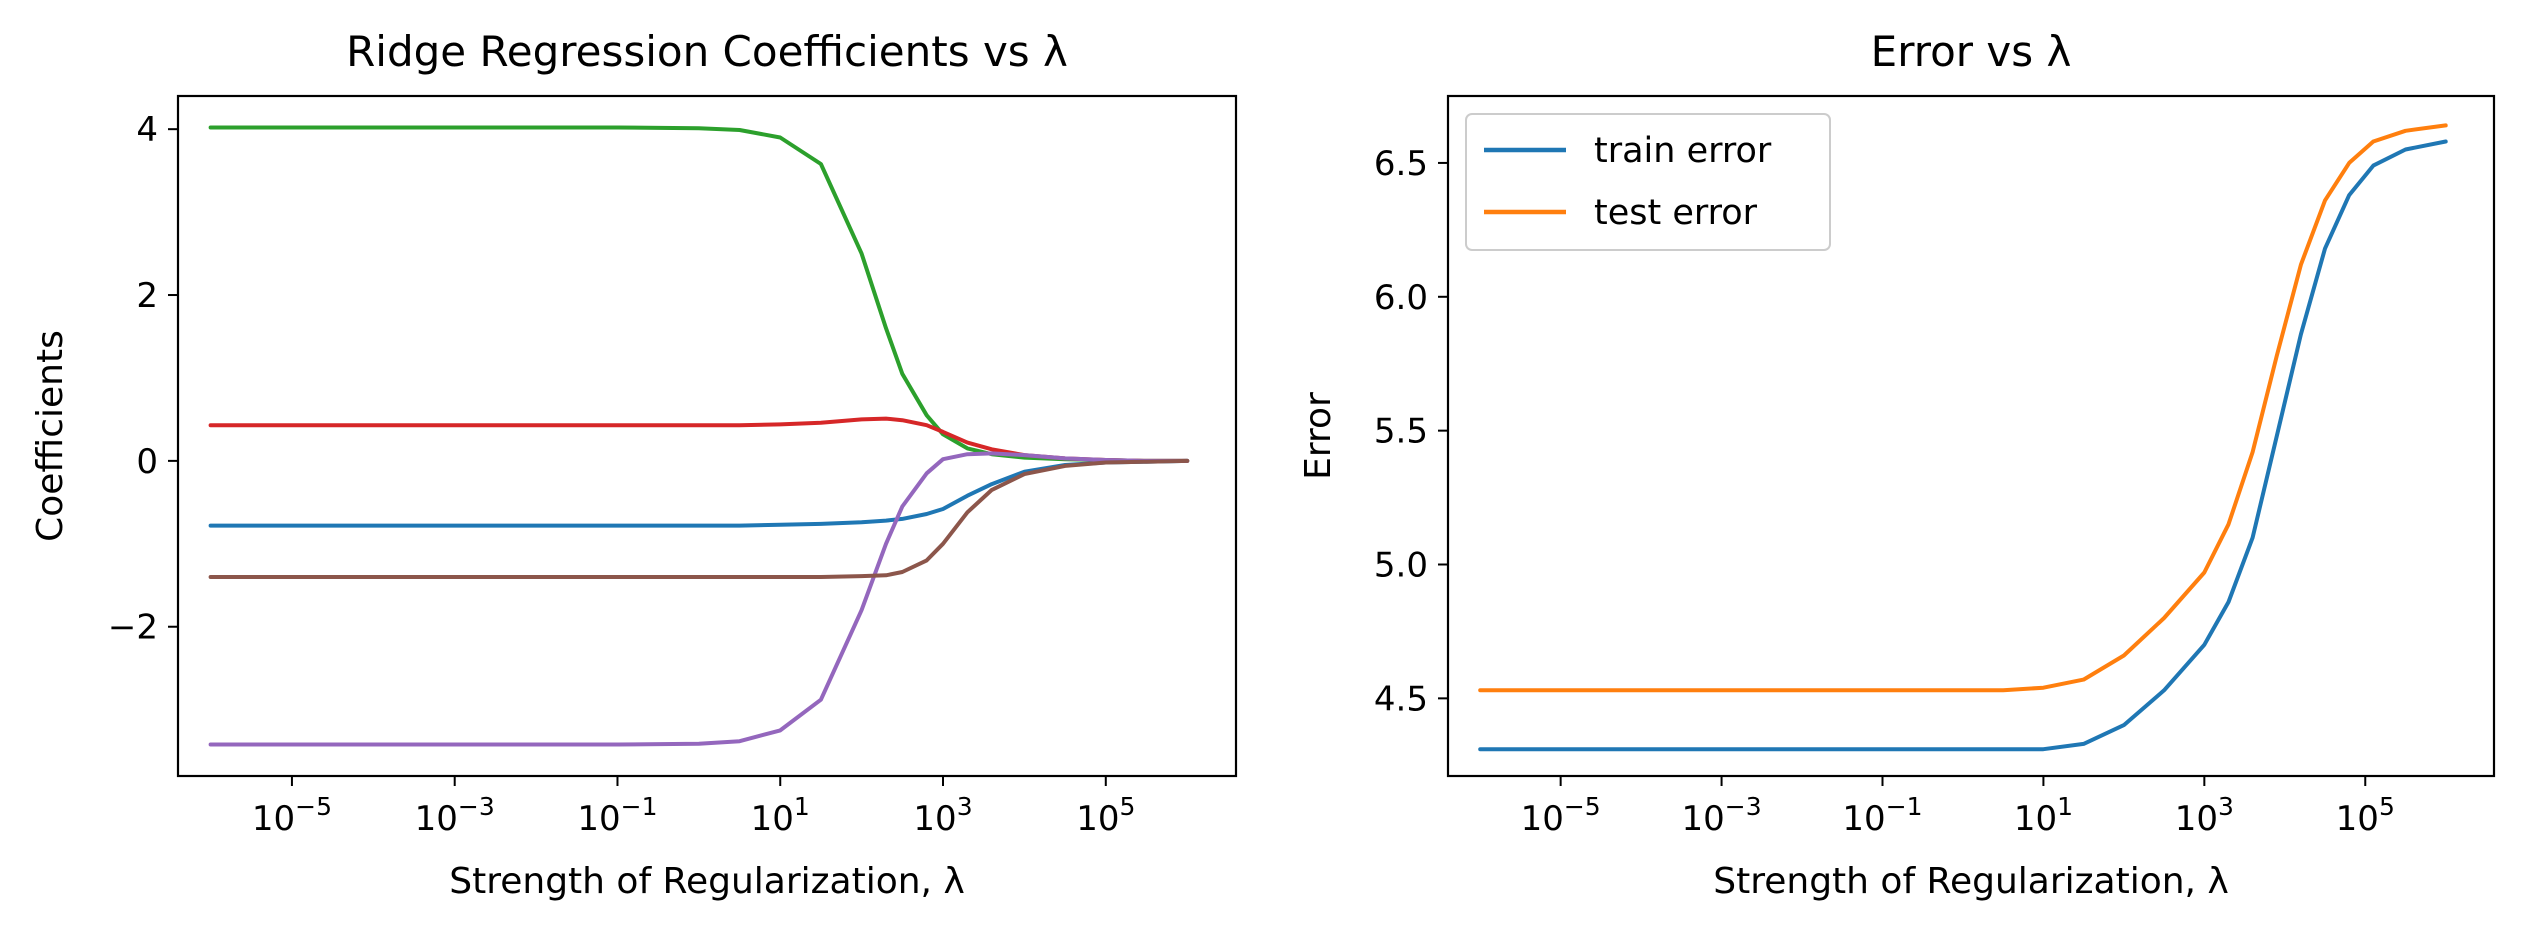 The height and width of the screenshot is (939, 2535). I want to click on coef-x-tick-label: 10⁻³, so click(455, 815).